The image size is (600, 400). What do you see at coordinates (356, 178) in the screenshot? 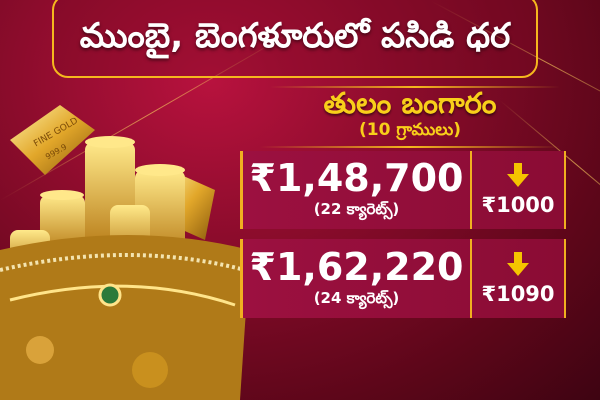
I see `price-value: ₹1,48,700` at bounding box center [356, 178].